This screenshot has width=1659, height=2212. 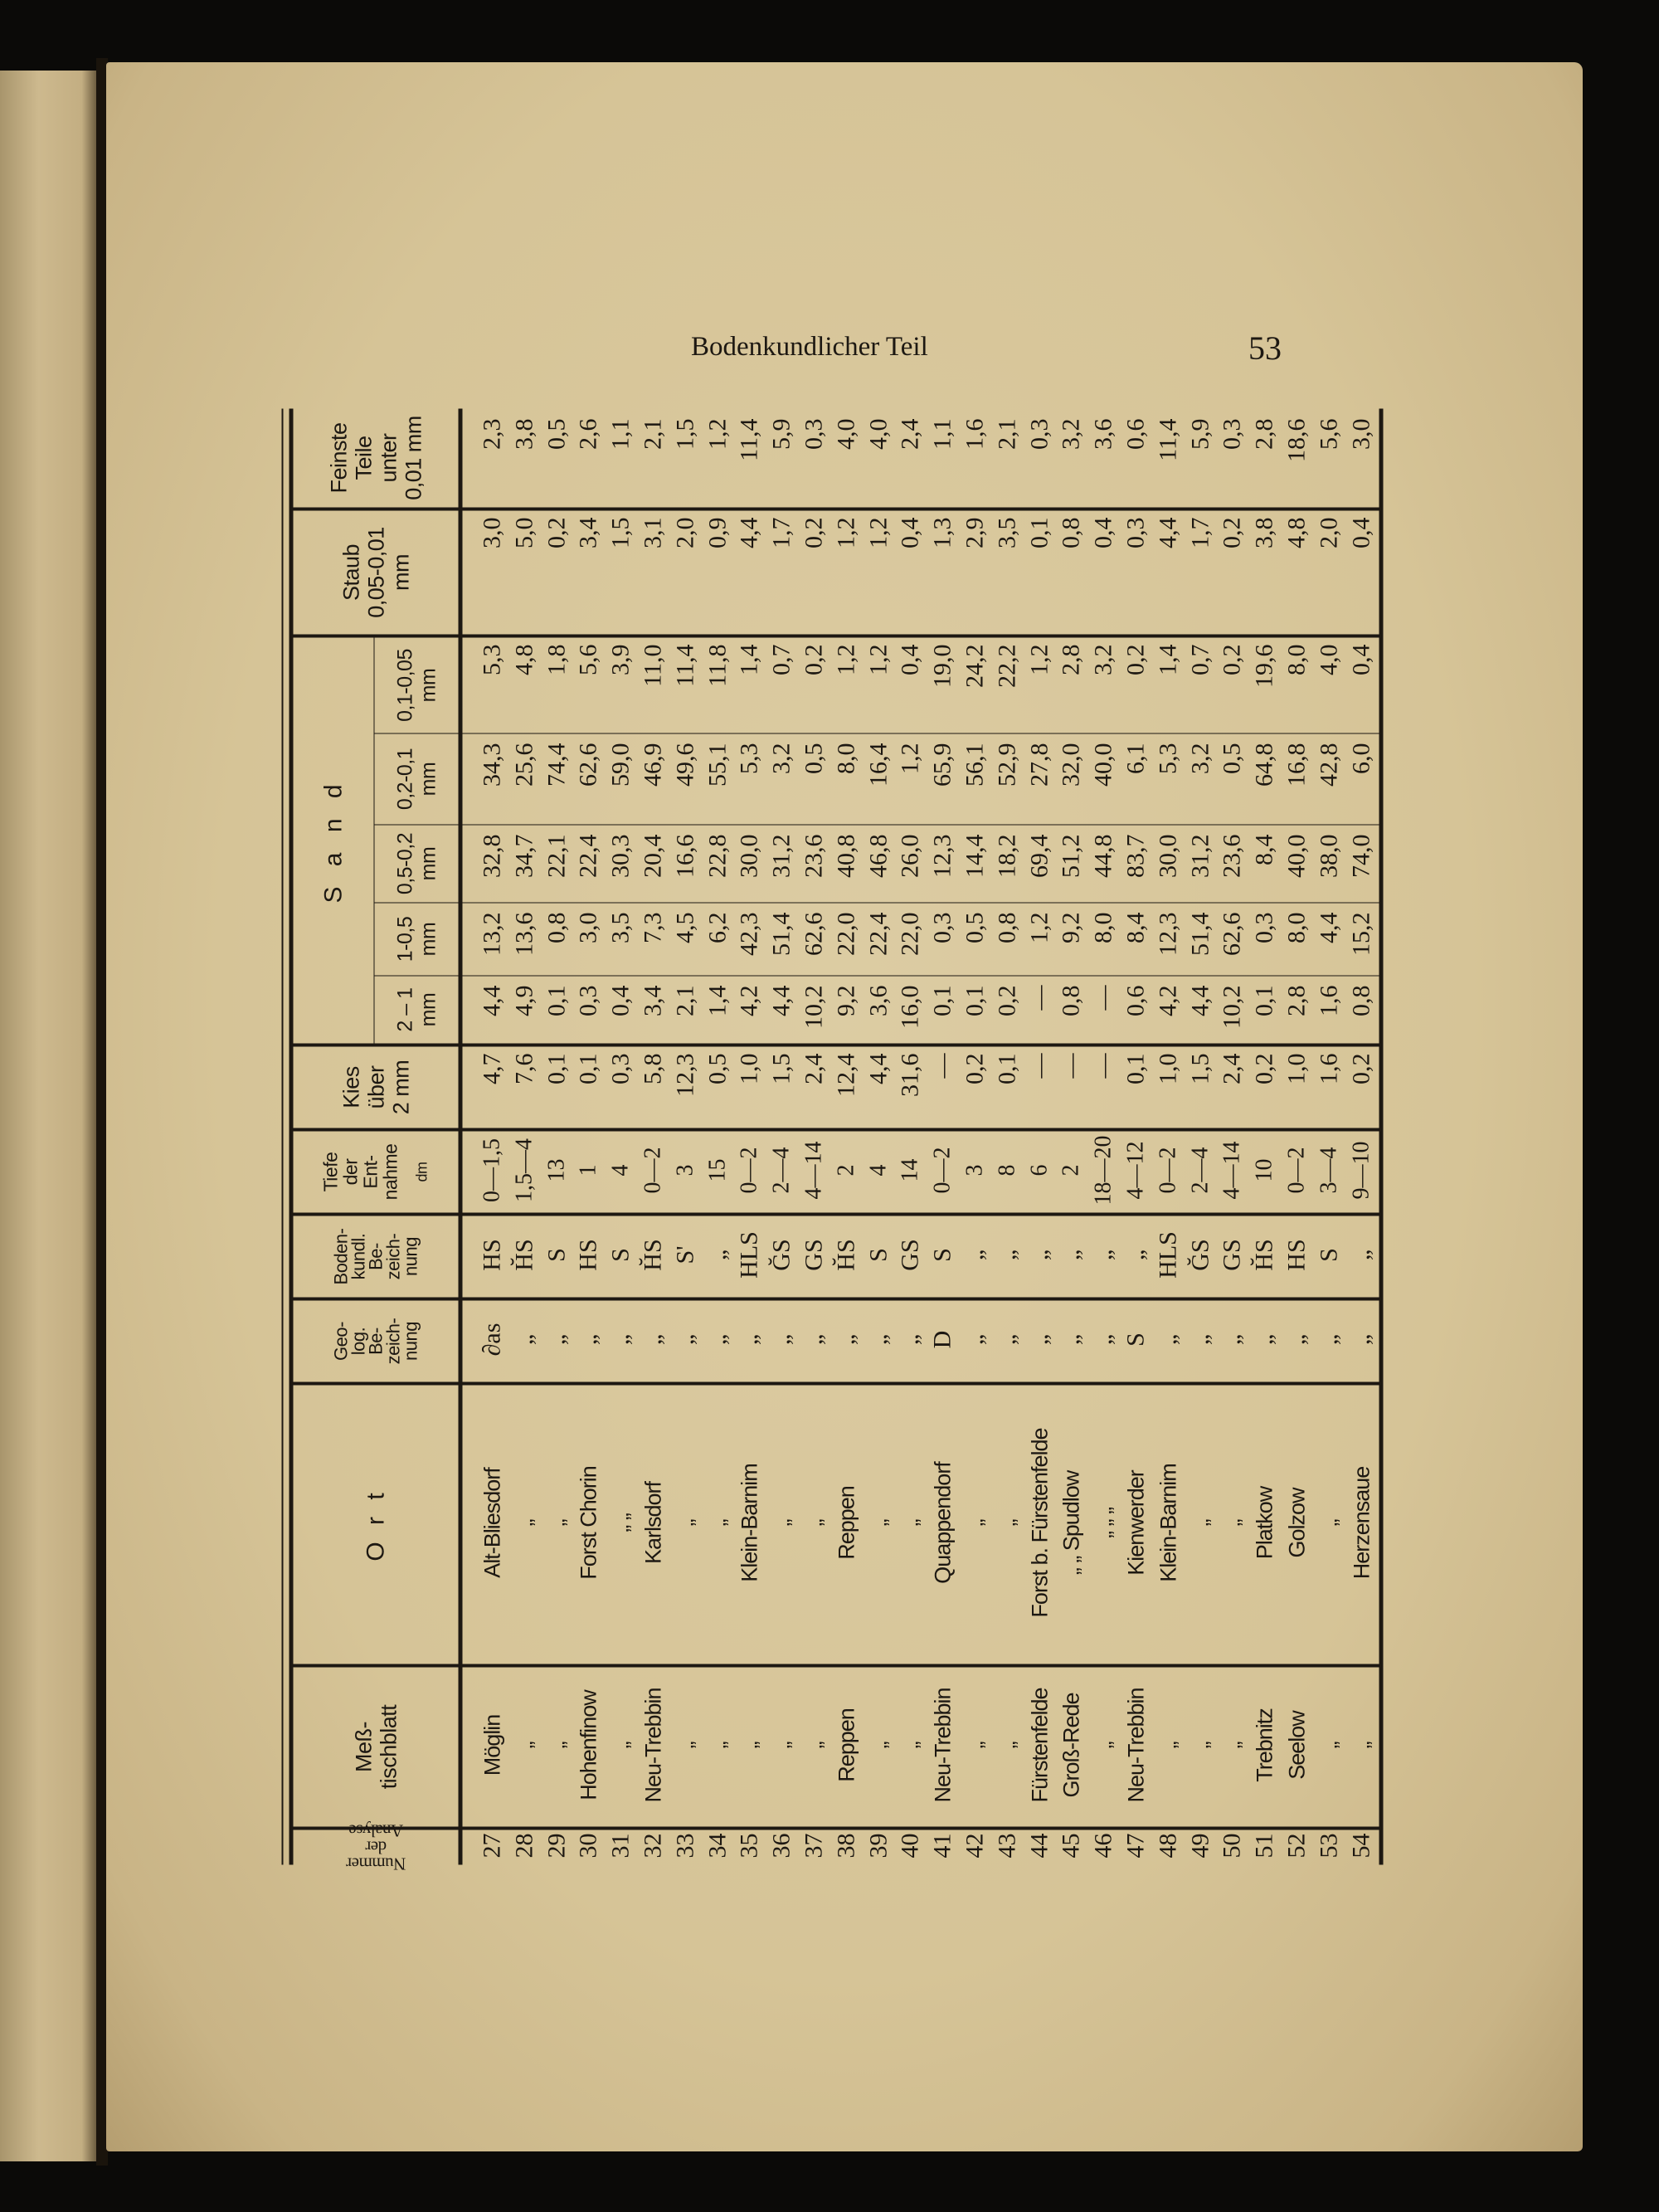 What do you see at coordinates (814, 1069) in the screenshot?
I see `cell-kies: 2,4` at bounding box center [814, 1069].